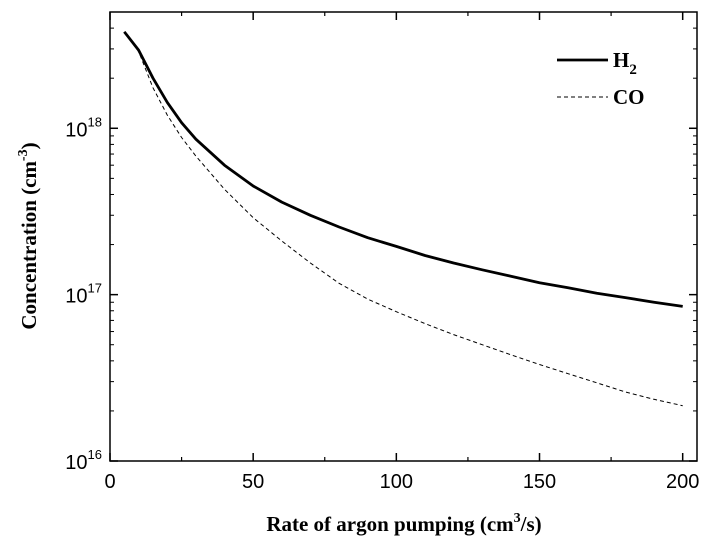  I want to click on x-tick-label: 50, so click(253, 482).